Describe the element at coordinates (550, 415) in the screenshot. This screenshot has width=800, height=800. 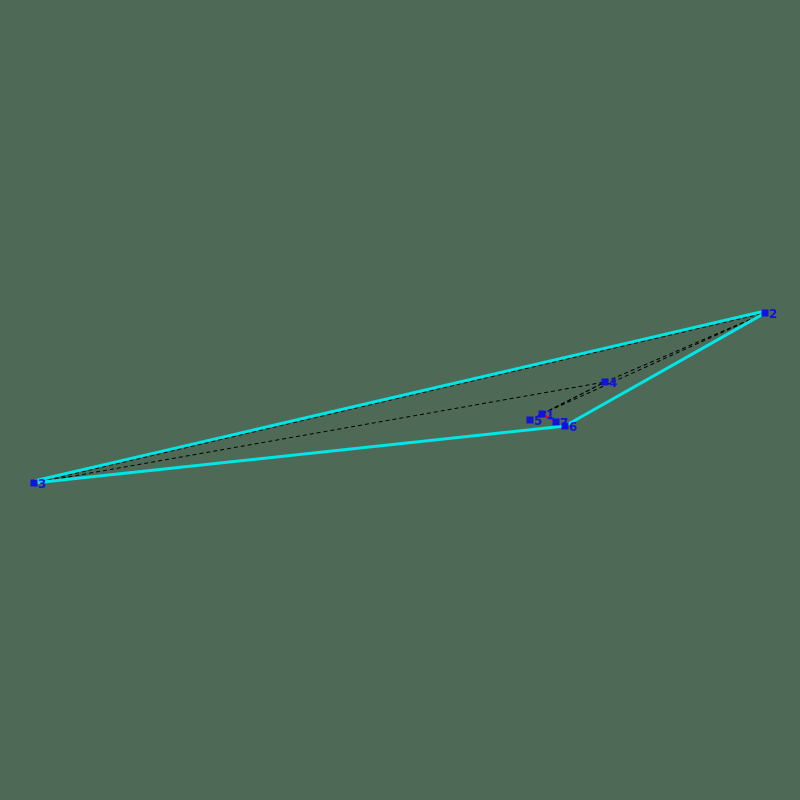
I see `graph-node-label-1: 1` at that location.